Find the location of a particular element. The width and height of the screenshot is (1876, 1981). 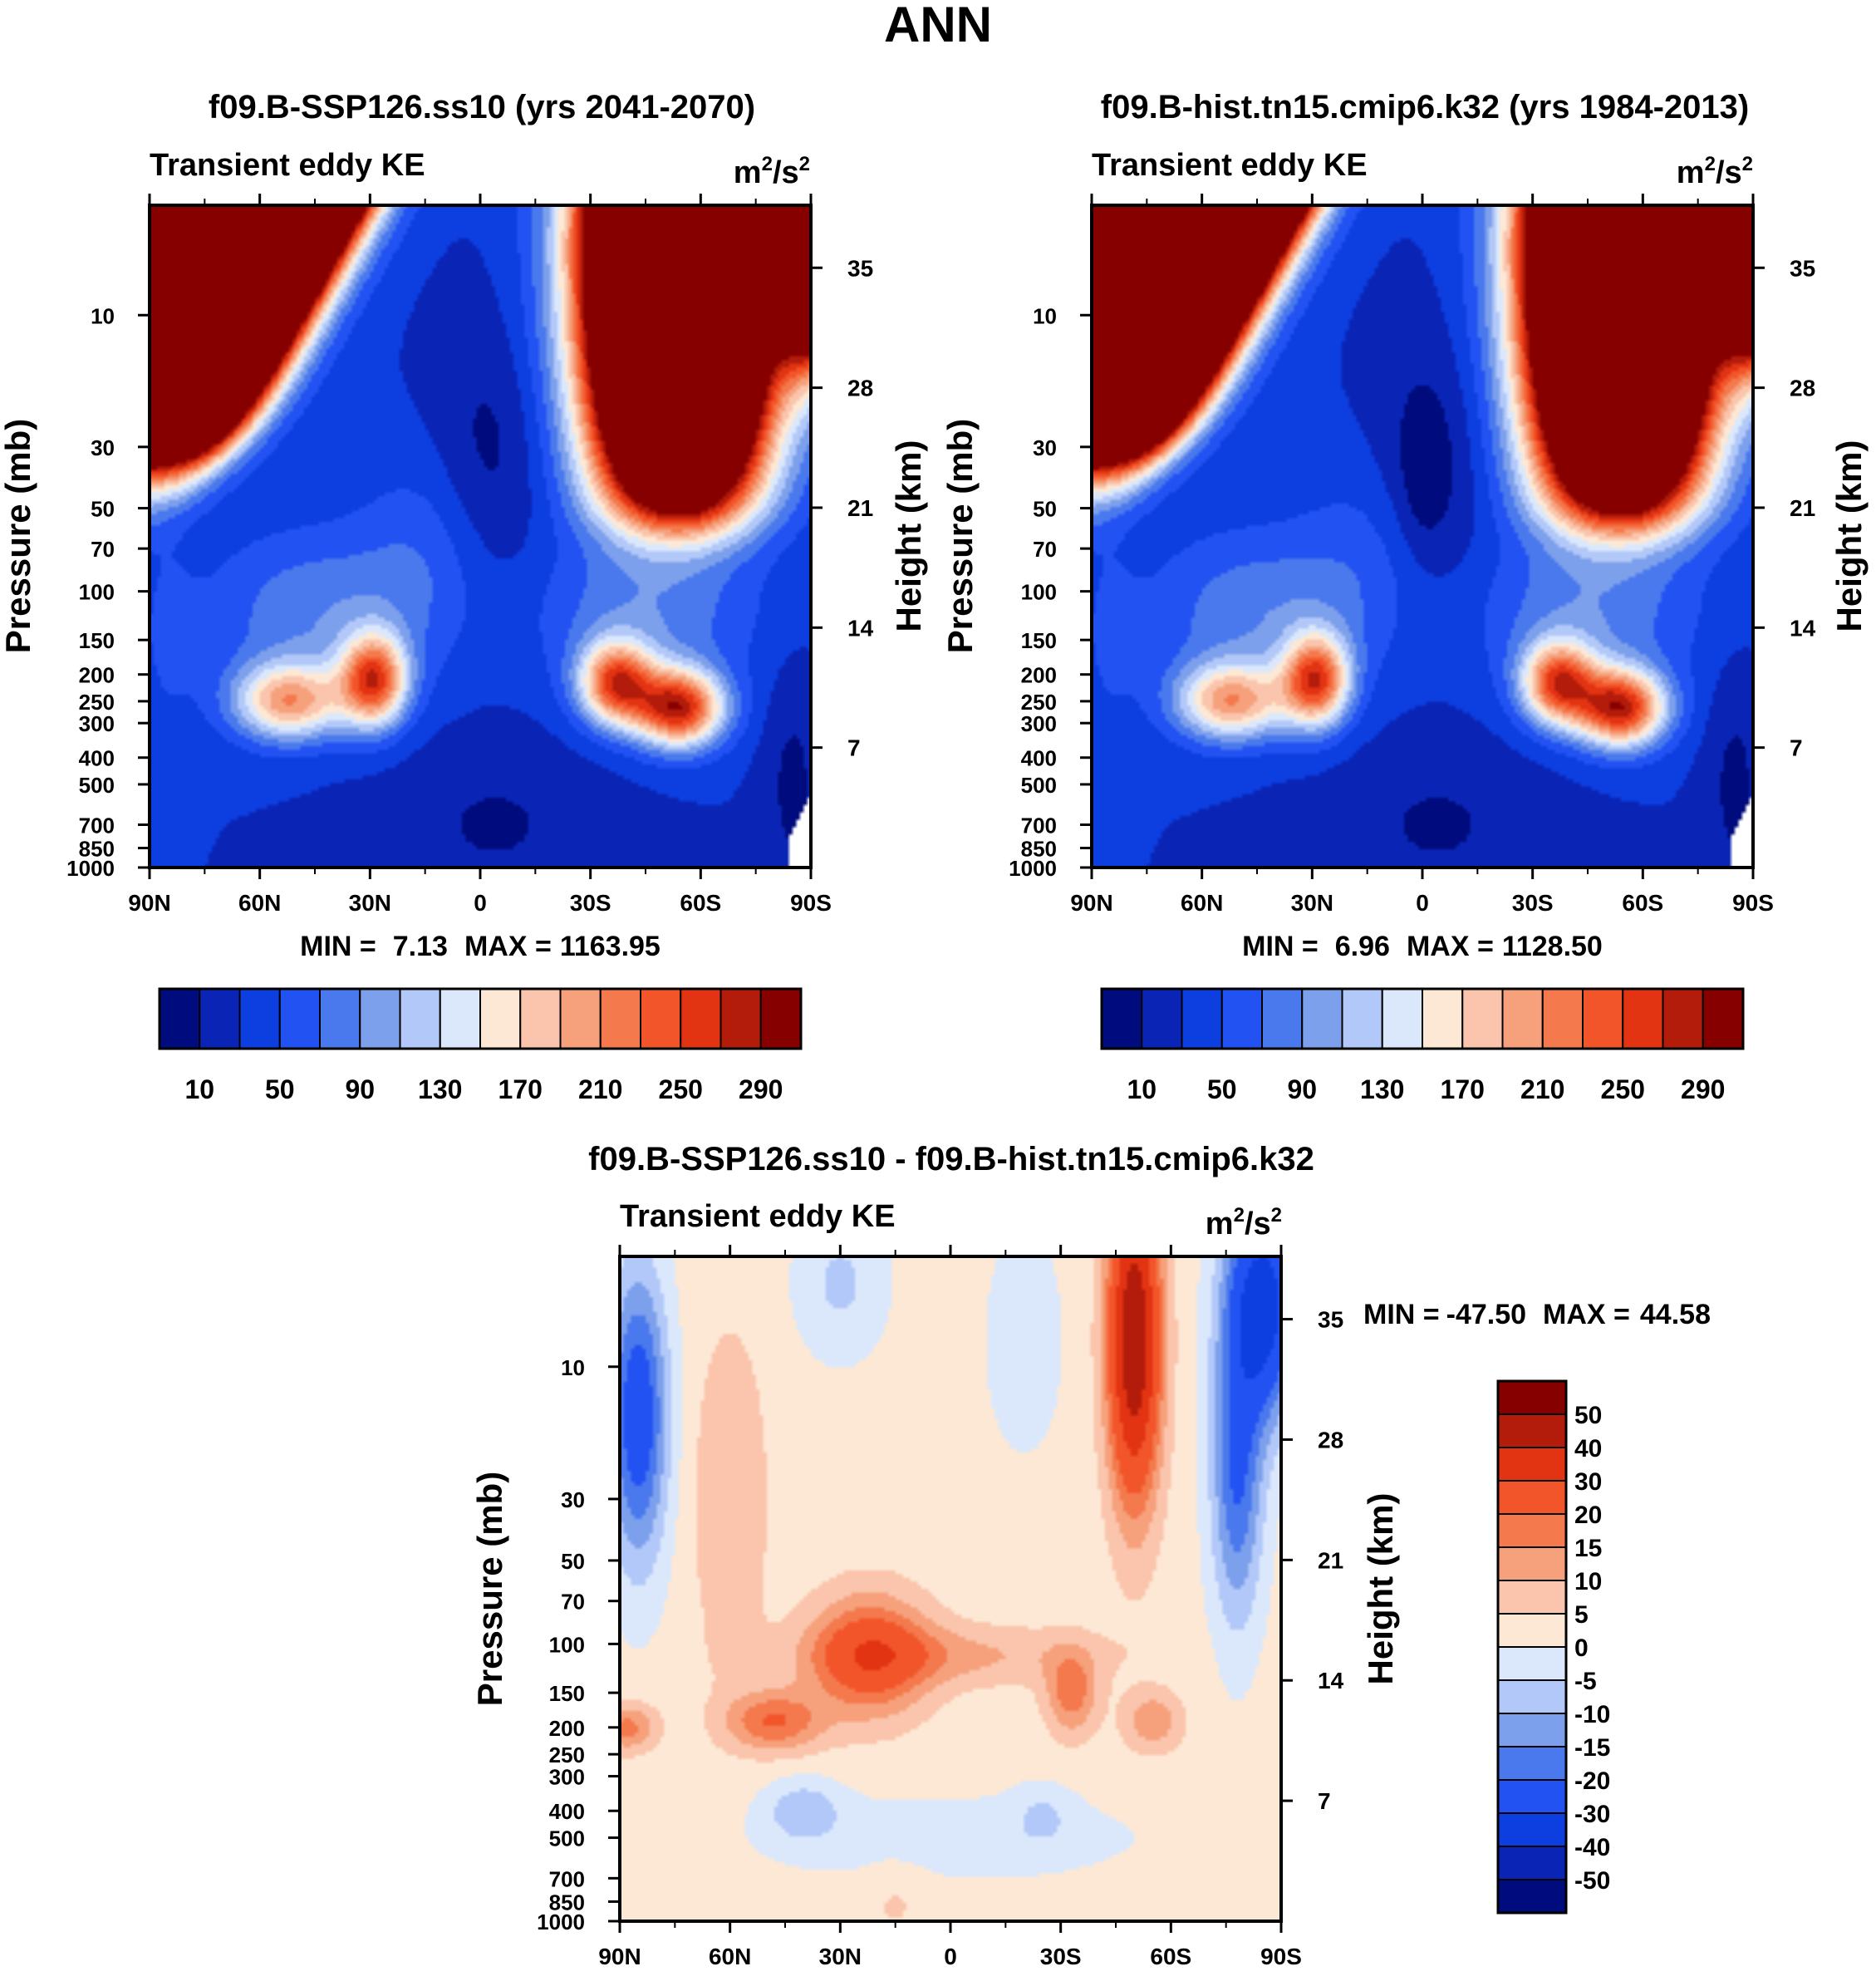

colorbar-label: 170 is located at coordinates (1463, 1089).